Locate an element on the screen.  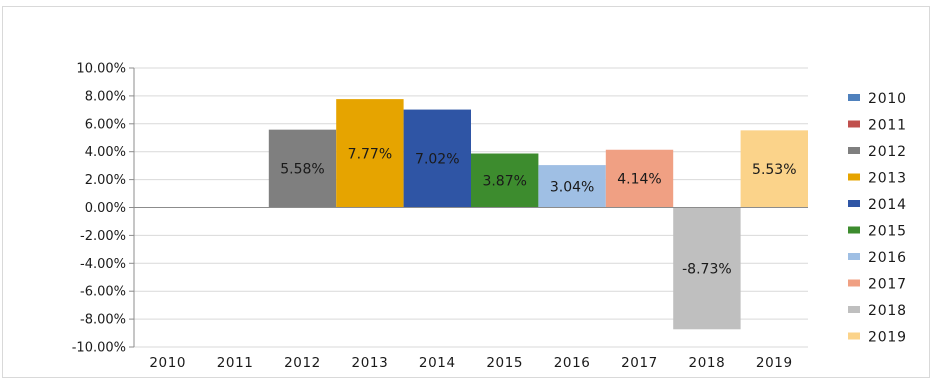
data-label-2015: 3.87% is located at coordinates (504, 182).